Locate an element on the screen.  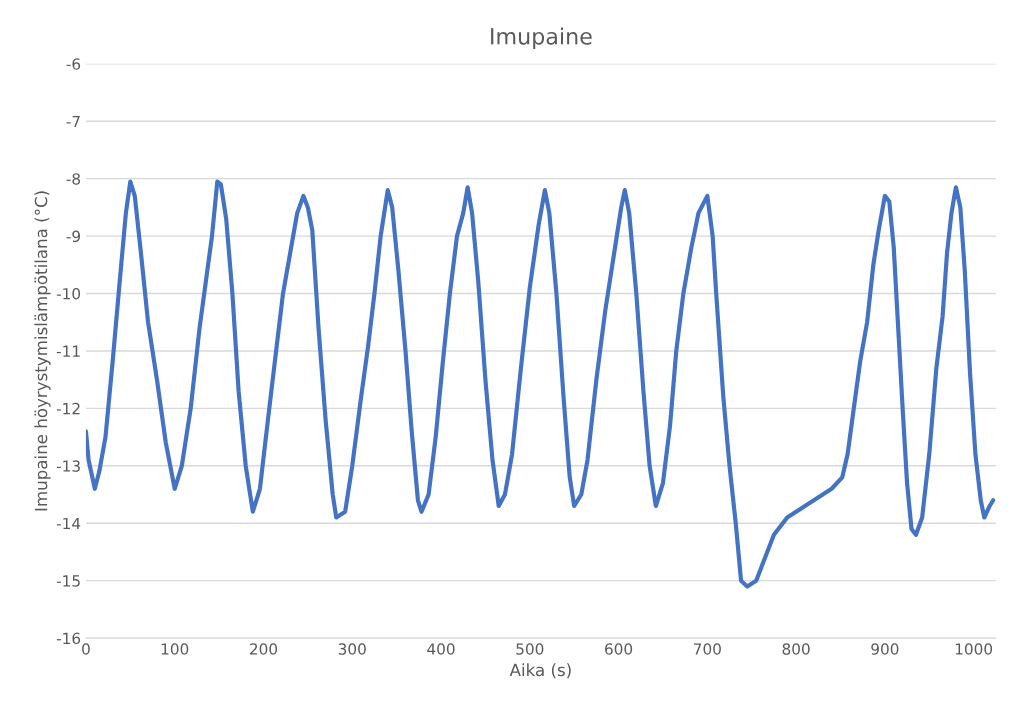
y-tick-label: -13 is located at coordinates (68, 466).